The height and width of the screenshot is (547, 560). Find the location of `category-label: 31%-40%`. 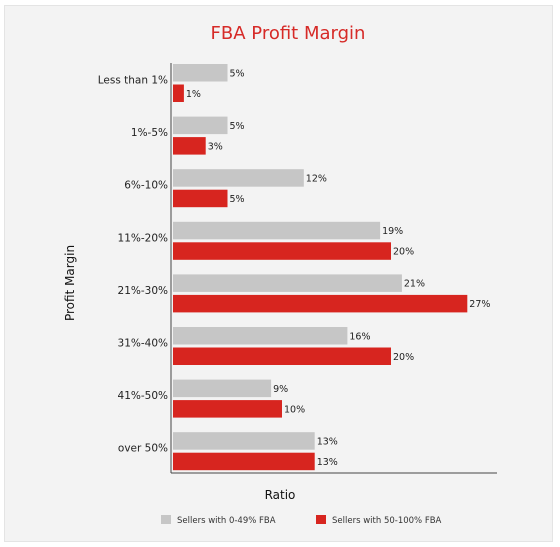

category-label: 31%-40% is located at coordinates (143, 344).